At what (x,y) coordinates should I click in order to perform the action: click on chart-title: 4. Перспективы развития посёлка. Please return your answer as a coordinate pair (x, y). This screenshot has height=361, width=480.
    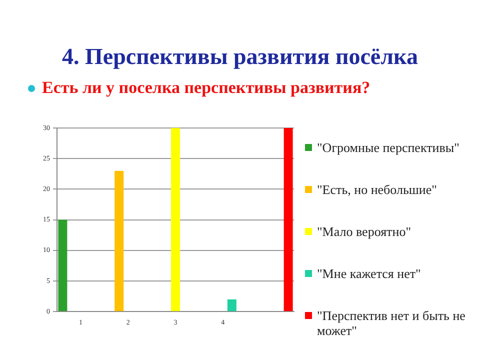
    Looking at the image, I should click on (240, 57).